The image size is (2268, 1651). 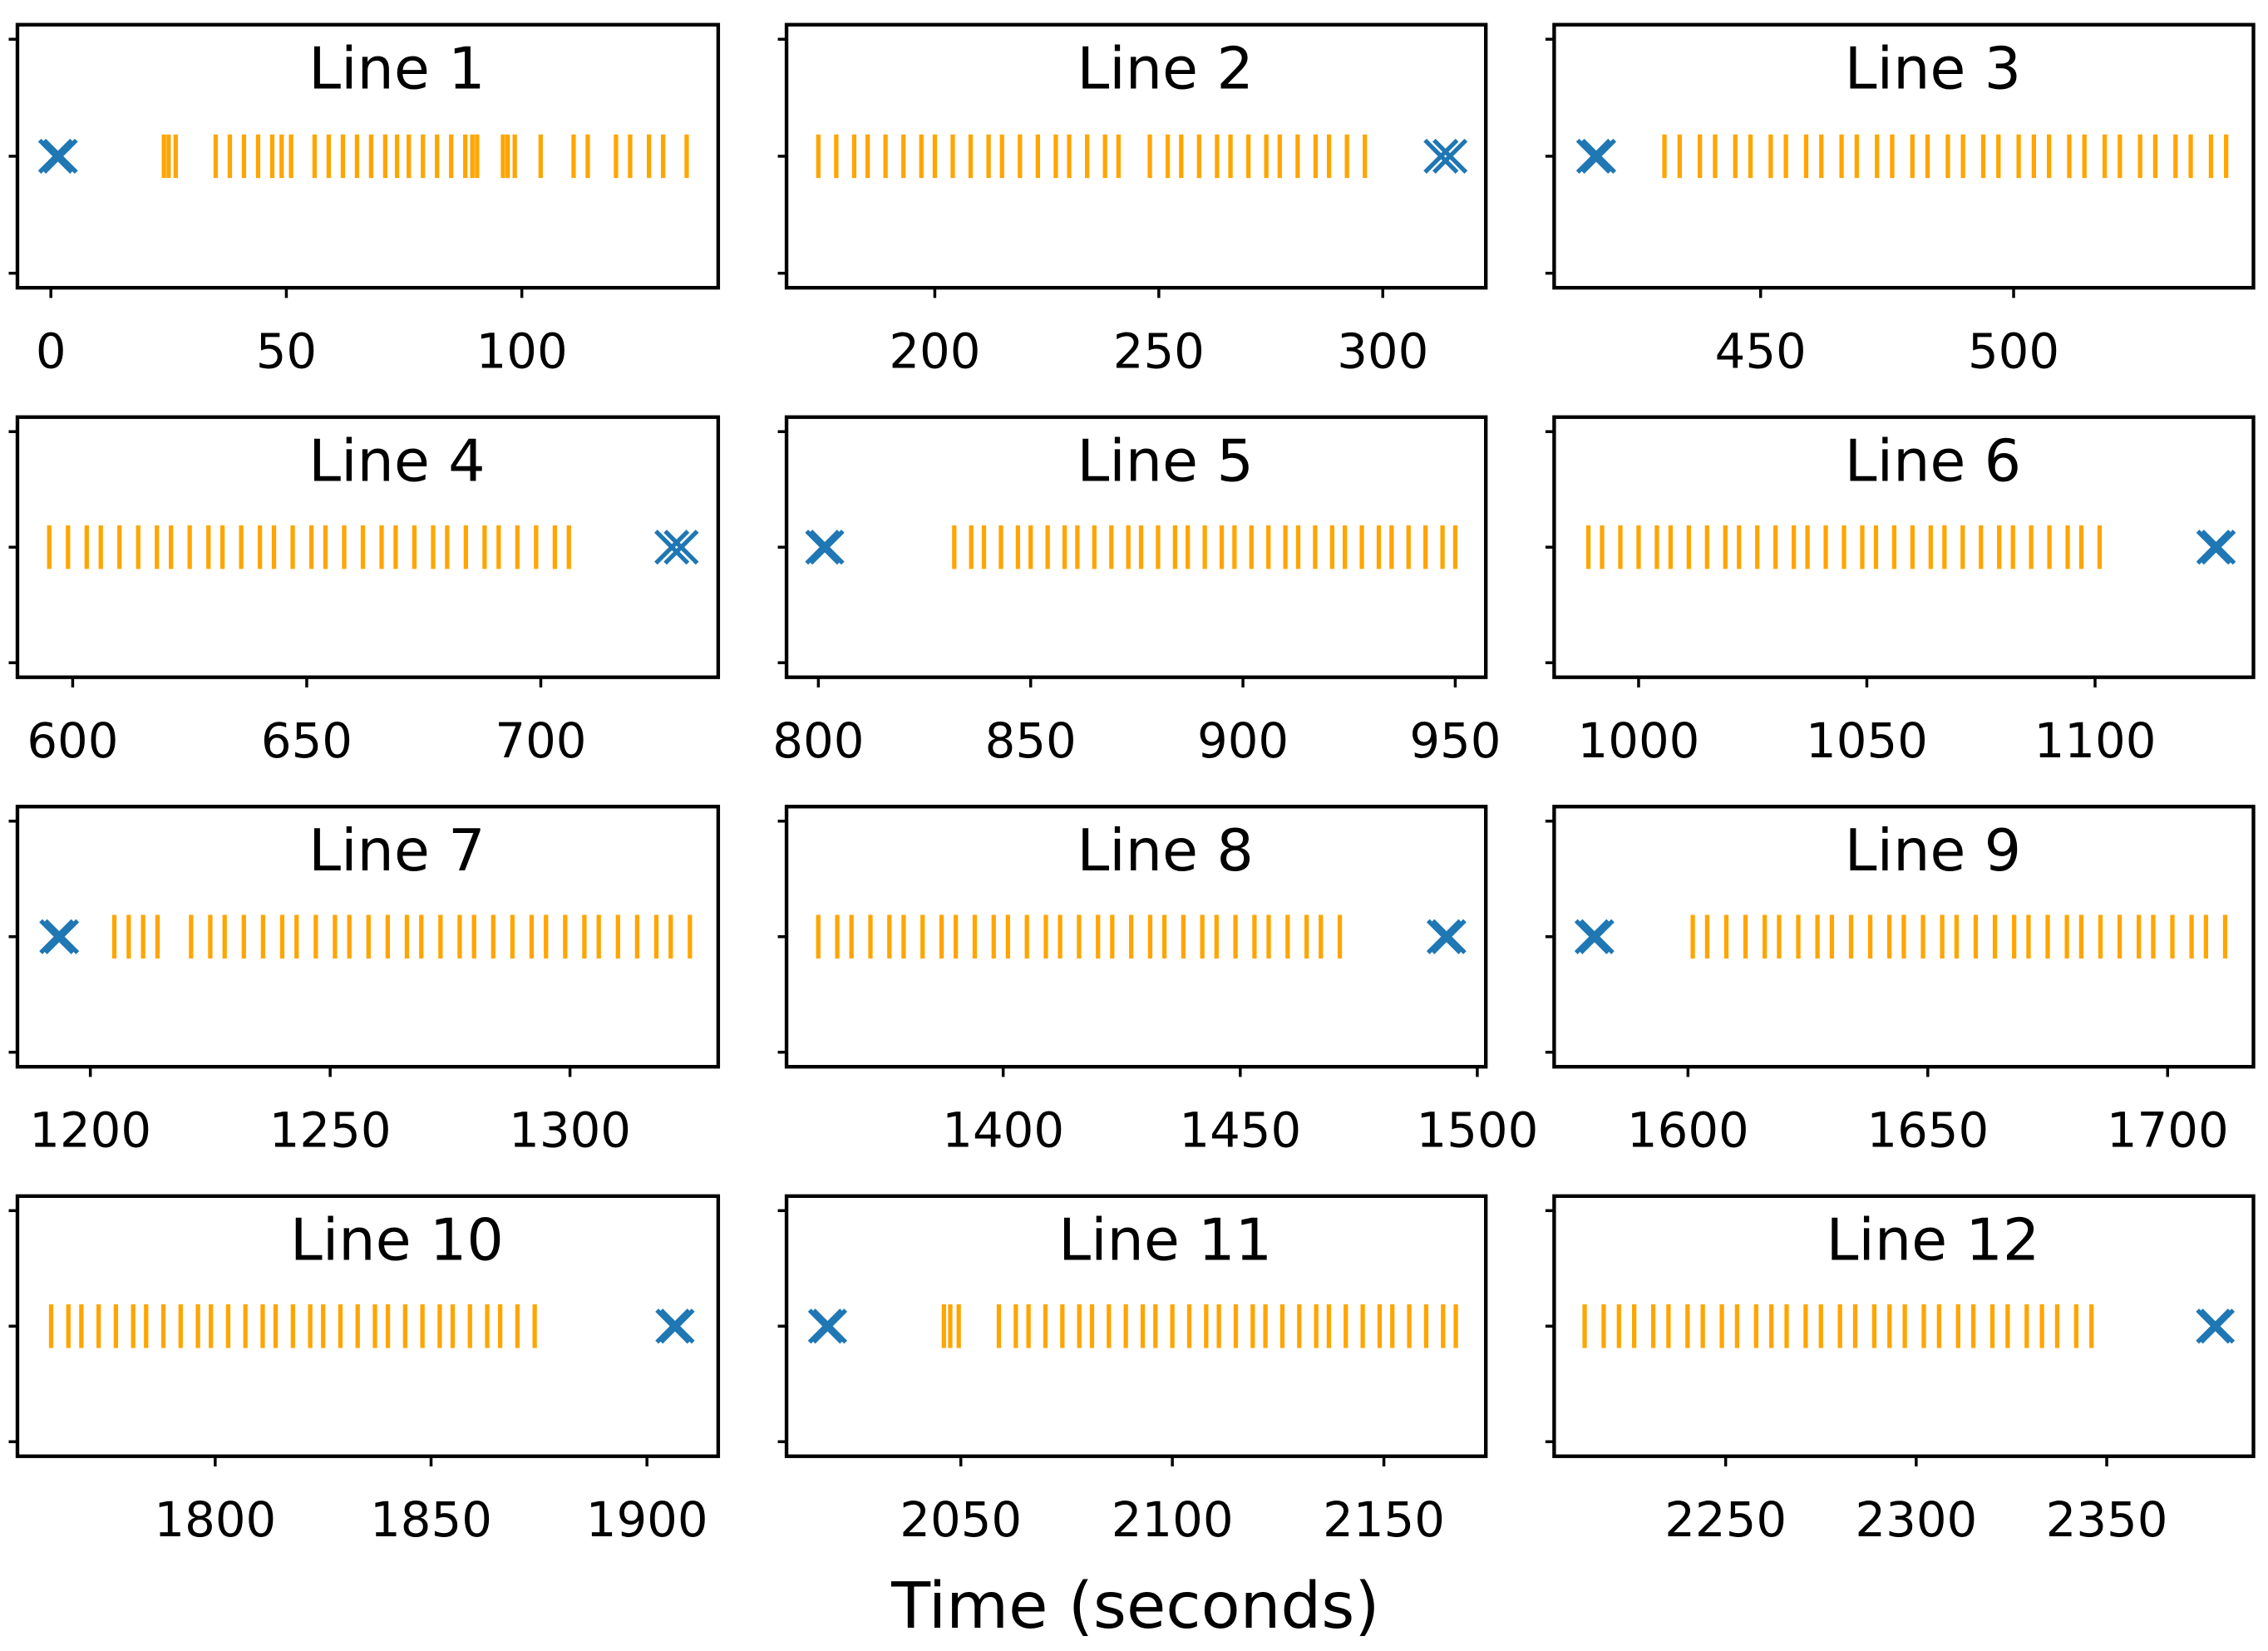 I want to click on x-tick-label: 100, so click(x=522, y=351).